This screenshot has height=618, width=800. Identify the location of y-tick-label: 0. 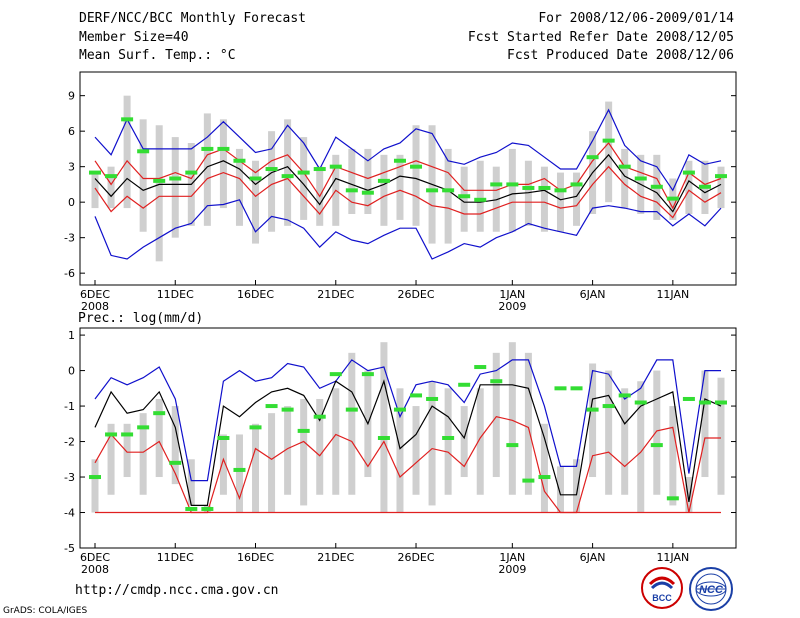
(71, 371).